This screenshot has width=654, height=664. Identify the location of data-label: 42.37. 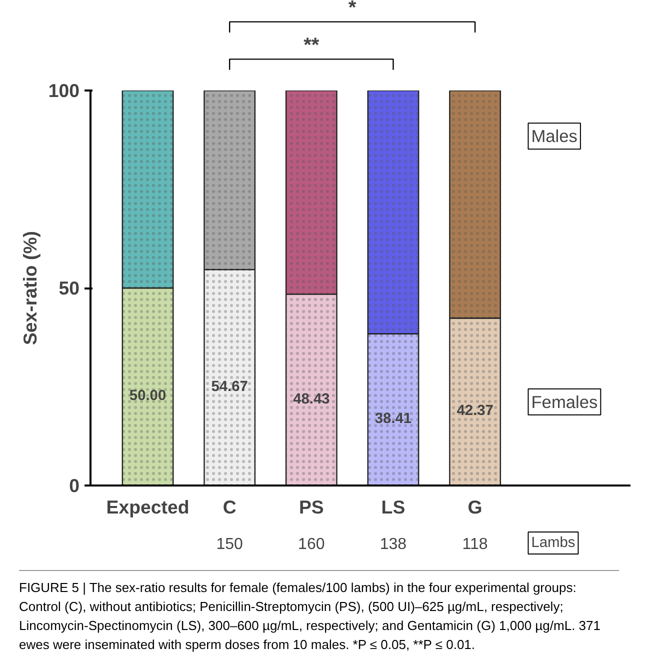
(475, 411).